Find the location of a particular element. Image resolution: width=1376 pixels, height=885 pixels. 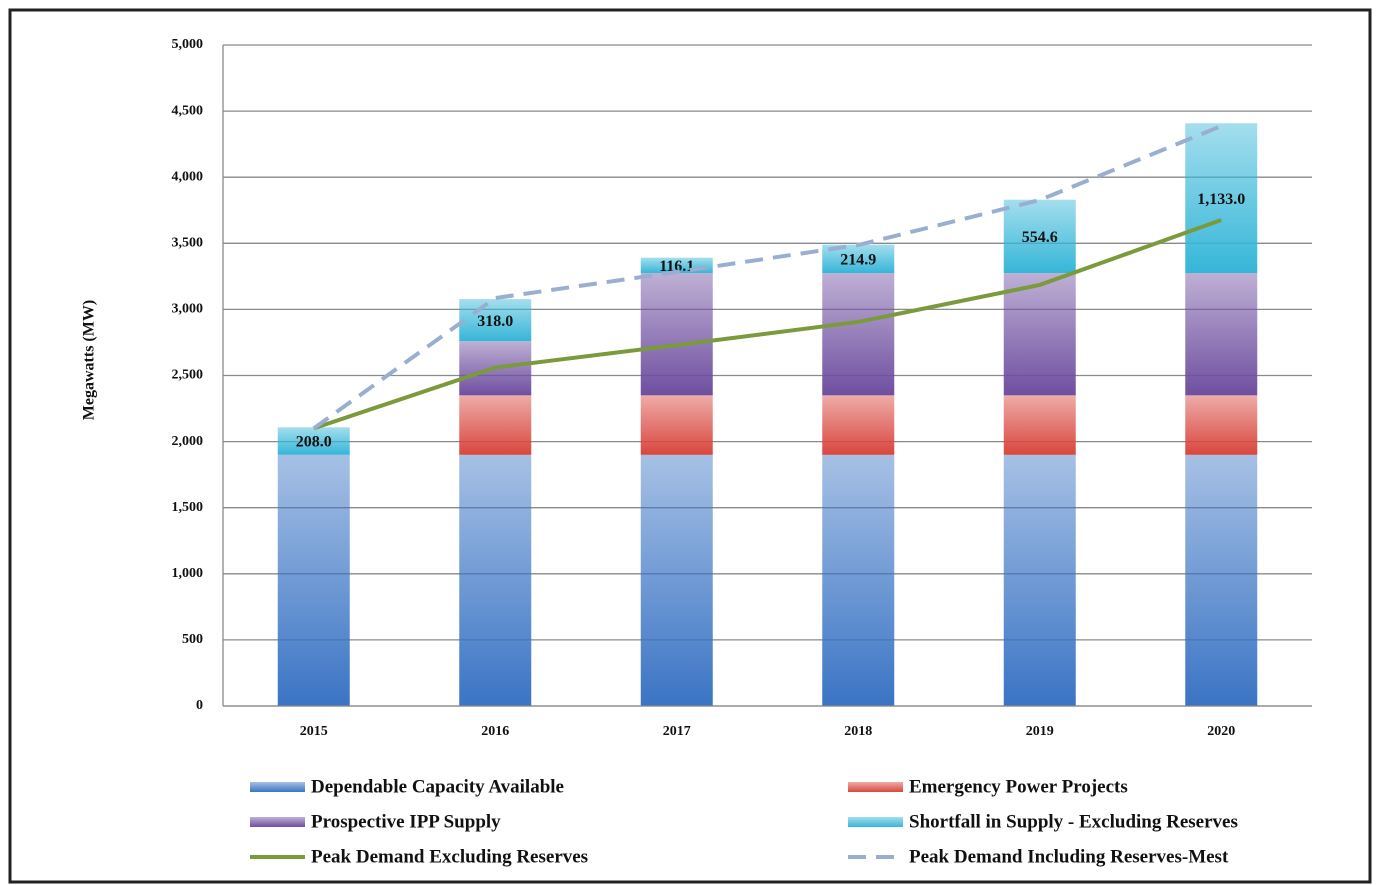

x-tick-label: 2016 is located at coordinates (495, 731).